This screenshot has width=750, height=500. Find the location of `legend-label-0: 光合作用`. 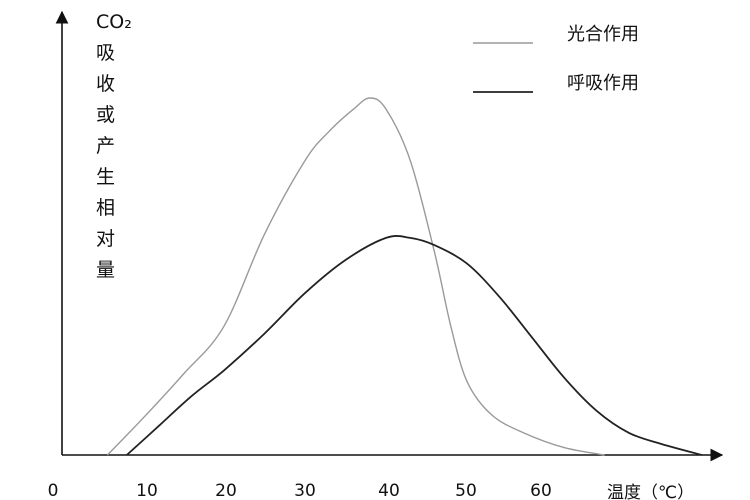

legend-label-0: 光合作用 is located at coordinates (603, 34).